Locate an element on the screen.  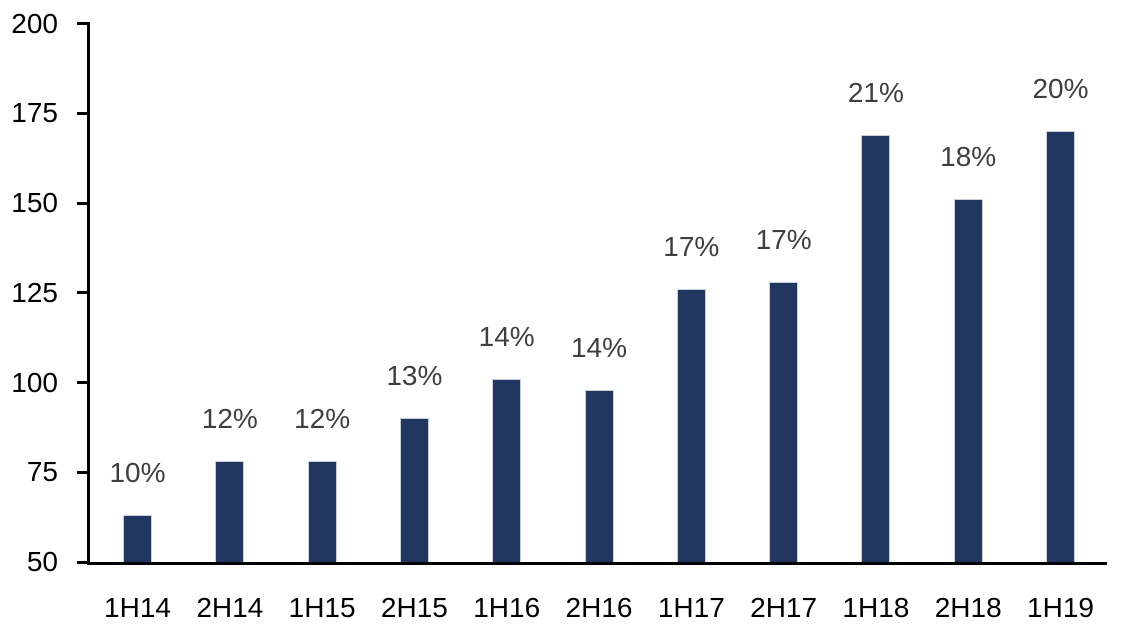
bar-value-label: 10% is located at coordinates (137, 473).